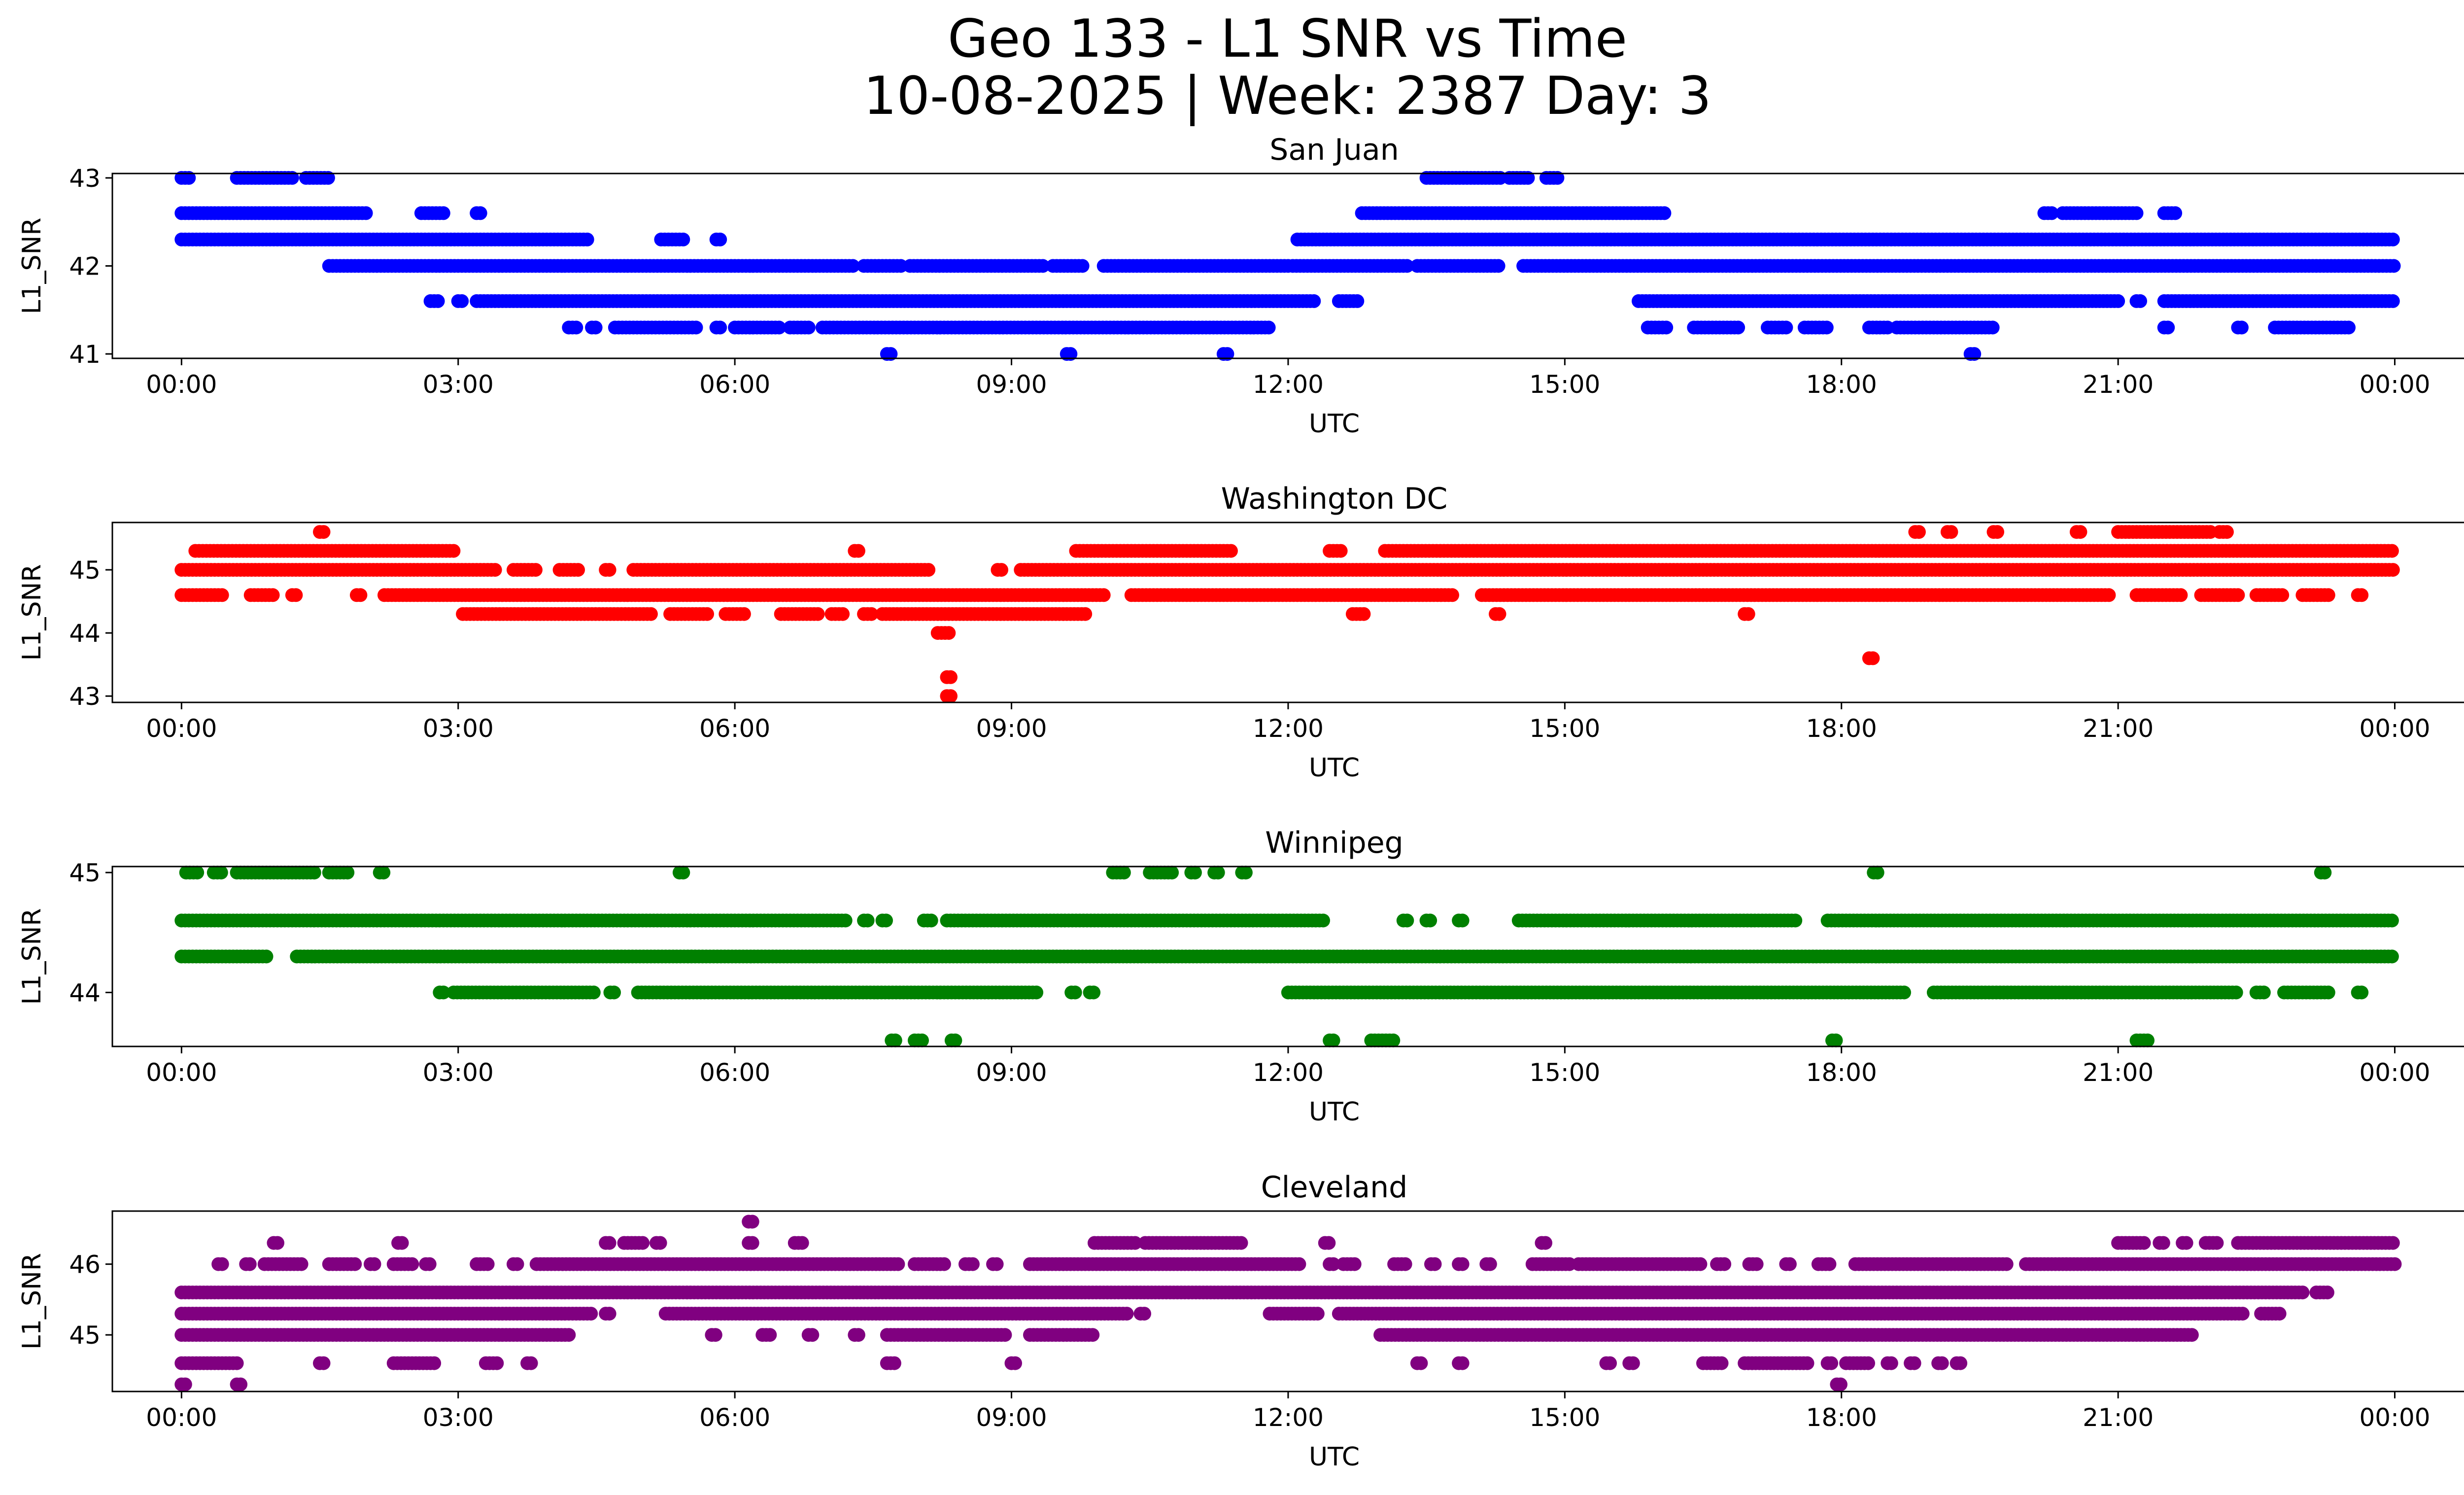 This screenshot has height=1495, width=2464. Describe the element at coordinates (1334, 499) in the screenshot. I see `subplot-title: Washington DC` at that location.